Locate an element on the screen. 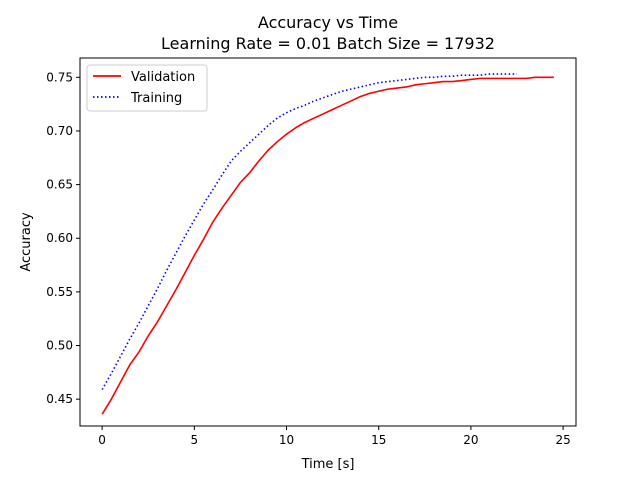 Image resolution: width=640 pixels, height=485 pixels. legend-label-validation: Validation is located at coordinates (163, 77).